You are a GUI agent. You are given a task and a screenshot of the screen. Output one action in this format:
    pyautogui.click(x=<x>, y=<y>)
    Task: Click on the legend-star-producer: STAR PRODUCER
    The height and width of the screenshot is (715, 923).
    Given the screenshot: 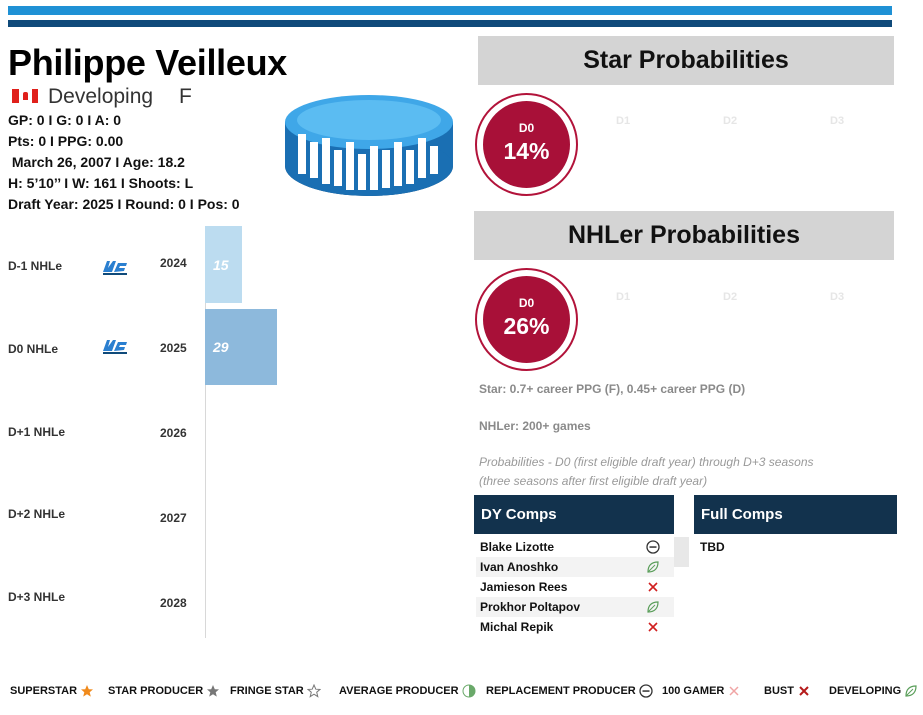 What is the action you would take?
    pyautogui.click(x=164, y=691)
    